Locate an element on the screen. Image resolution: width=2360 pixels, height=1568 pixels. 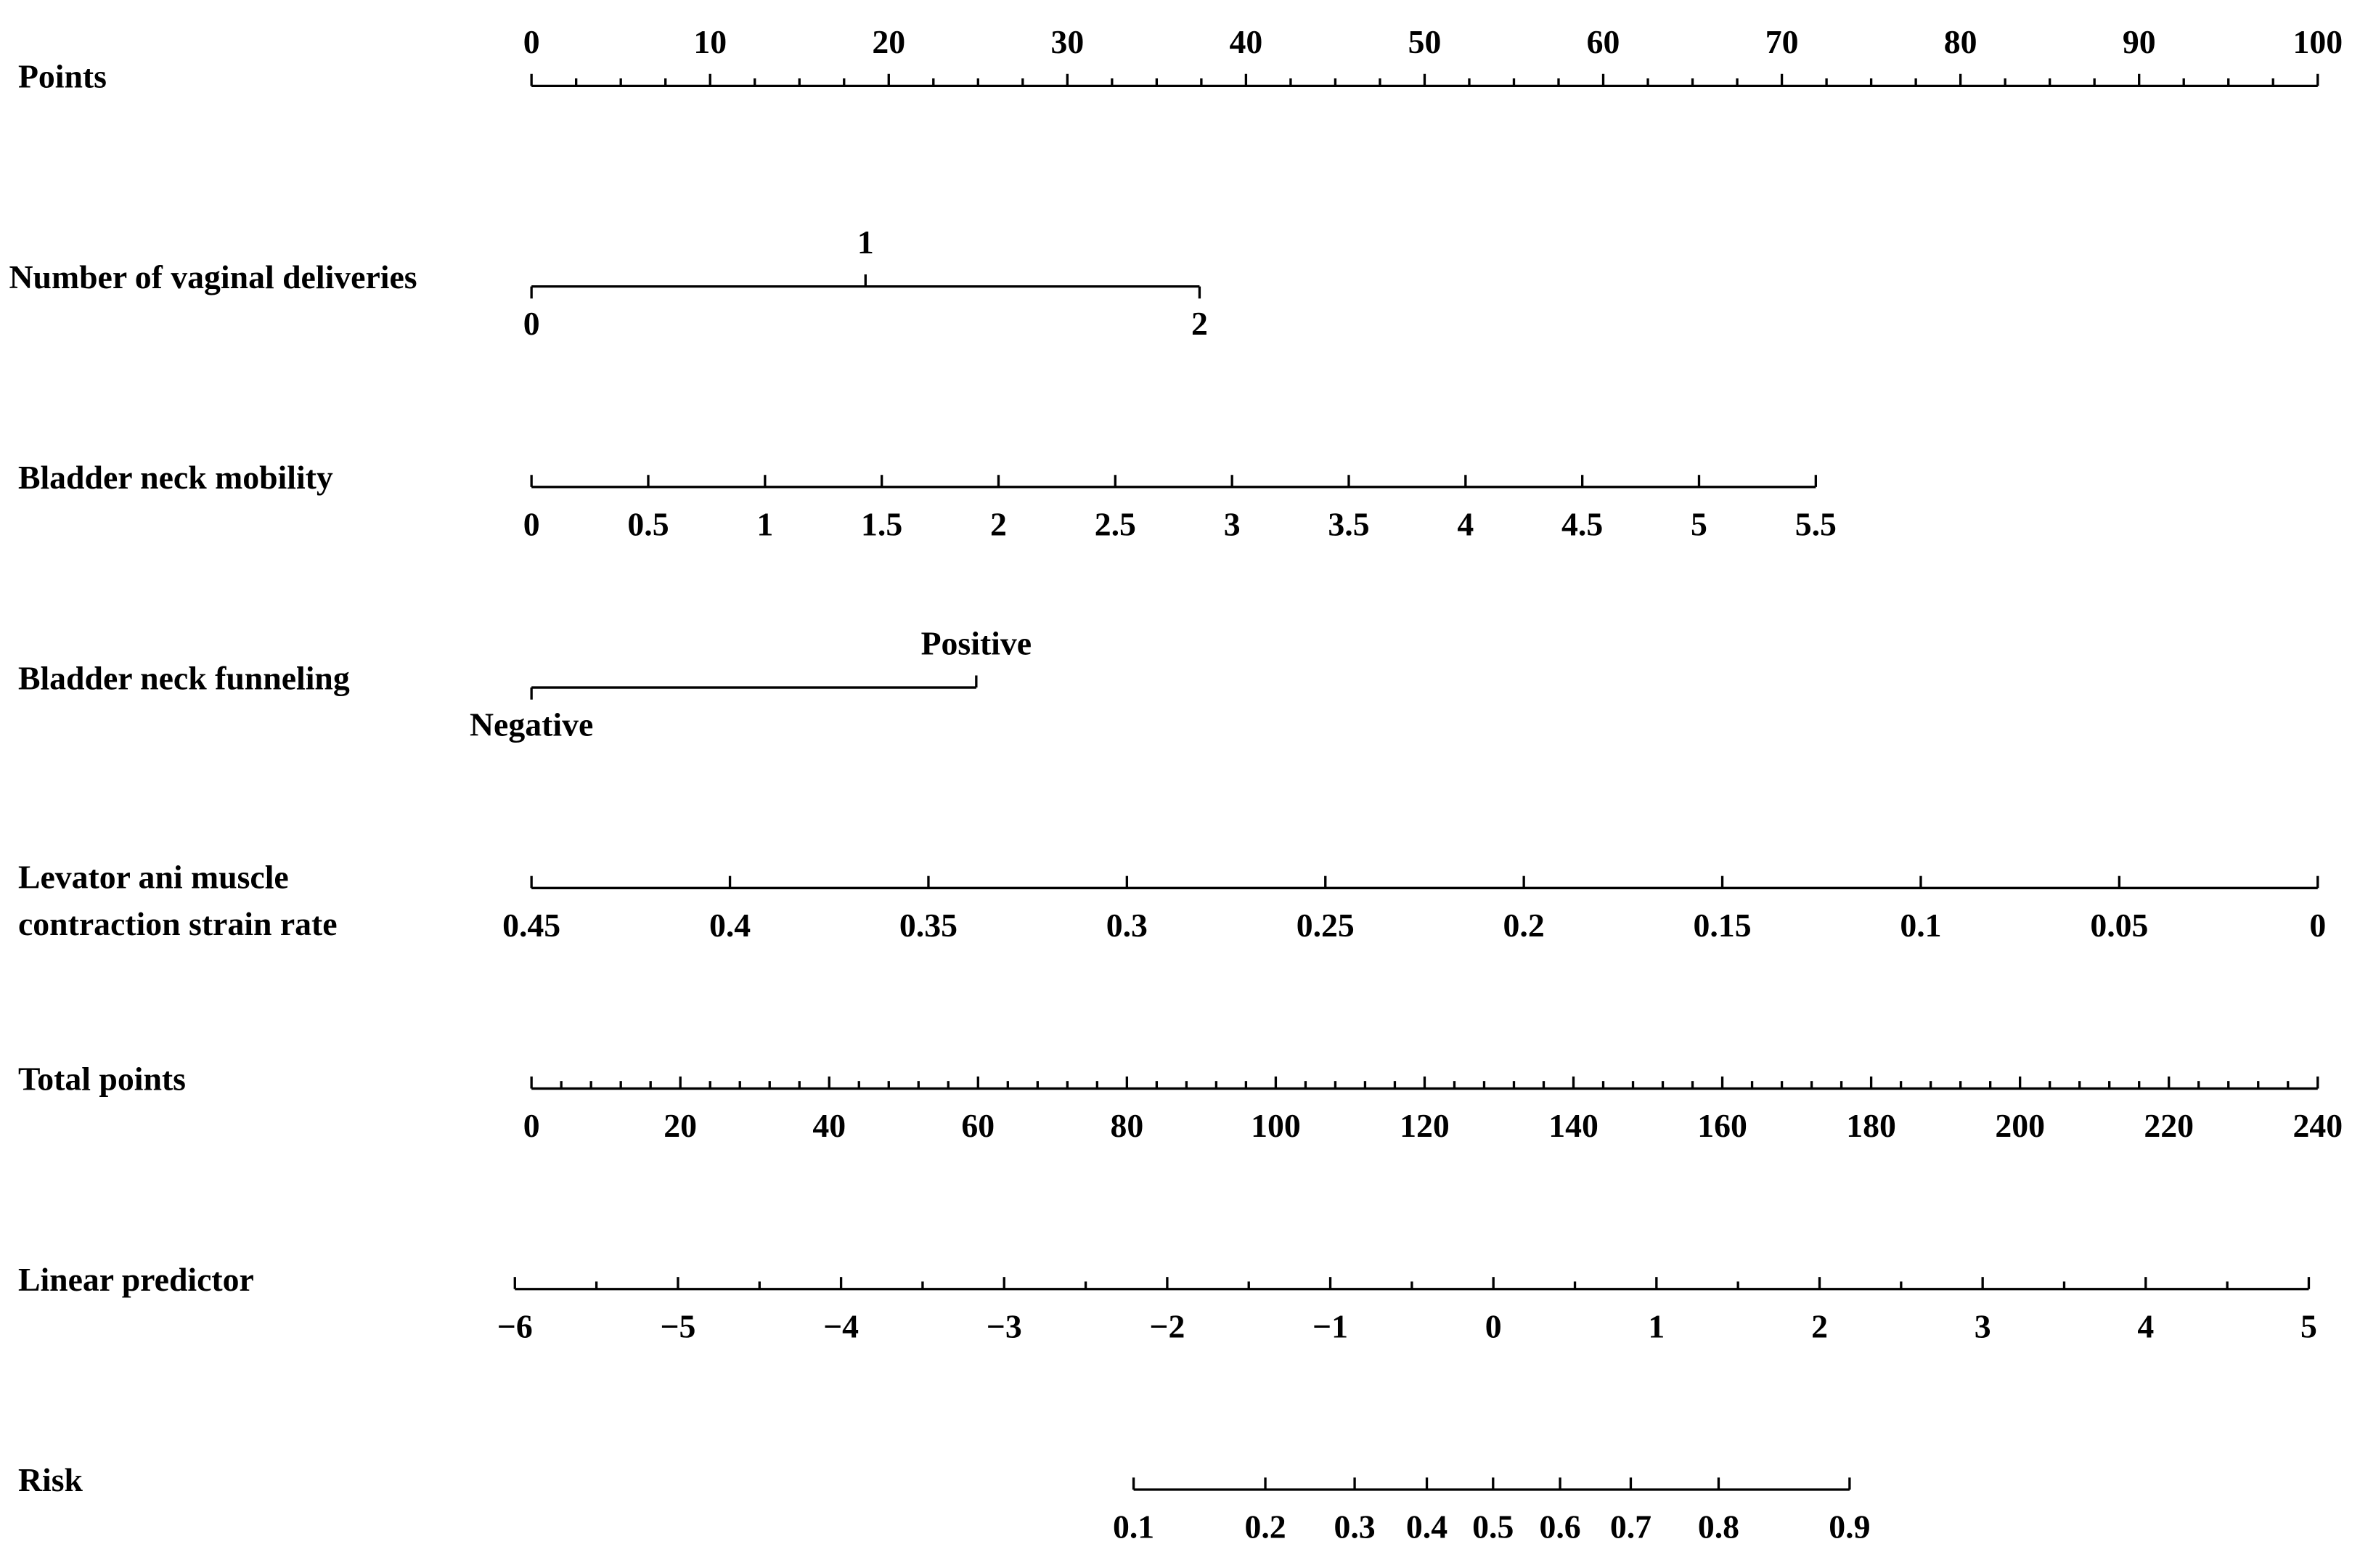
tick-label: −1 is located at coordinates (1330, 1326).